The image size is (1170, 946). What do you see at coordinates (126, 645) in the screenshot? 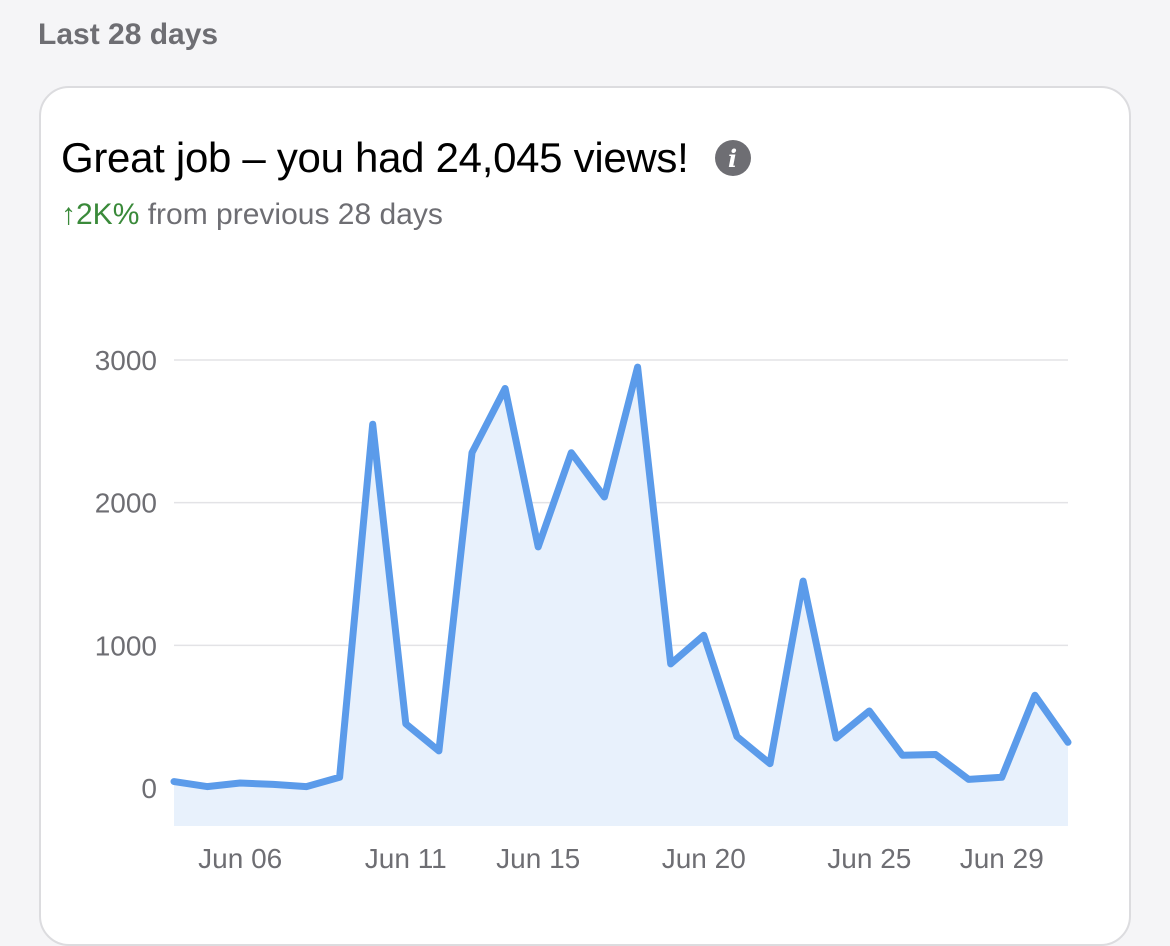
I see `y-tick-label-1000: 1000` at bounding box center [126, 645].